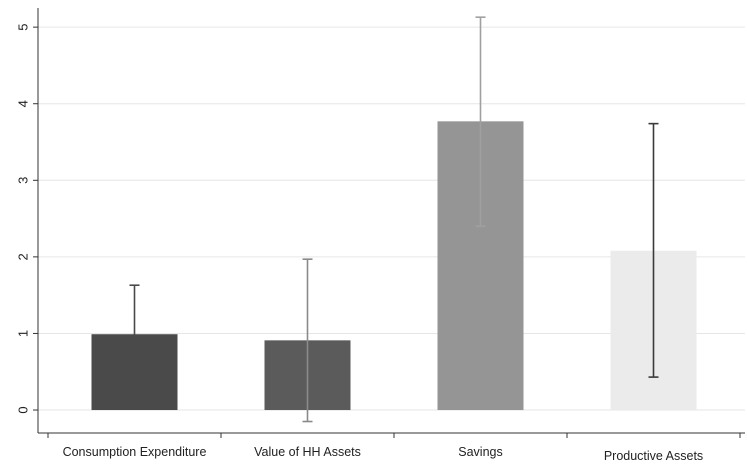 The width and height of the screenshot is (747, 465). Describe the element at coordinates (22, 103) in the screenshot. I see `y-tick-label: 4` at that location.